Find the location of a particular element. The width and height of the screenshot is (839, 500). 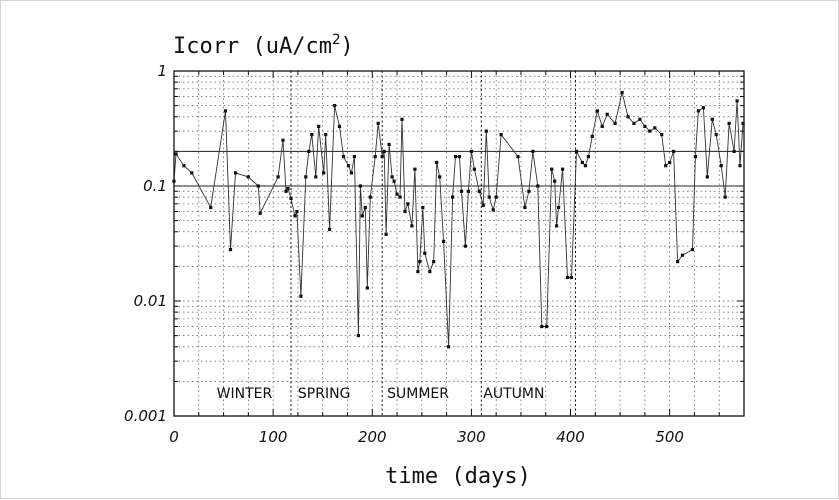

chart-title-text: Icorr (uA/cm is located at coordinates (252, 46).